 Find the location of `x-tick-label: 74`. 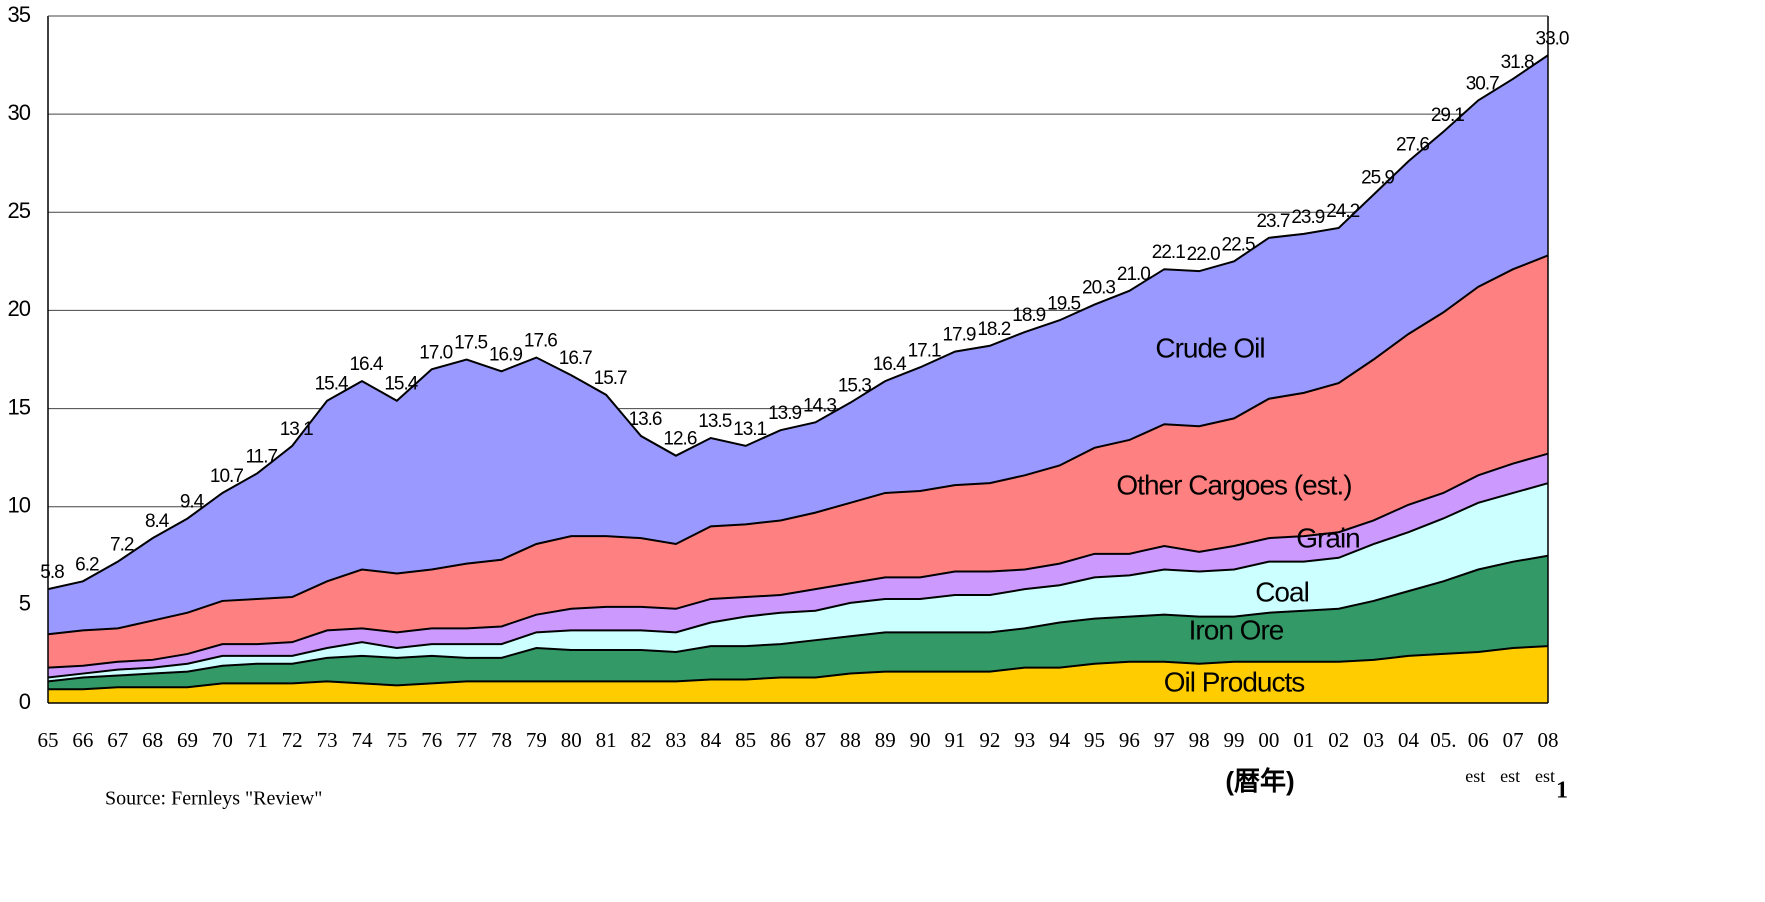

x-tick-label: 74 is located at coordinates (362, 740).